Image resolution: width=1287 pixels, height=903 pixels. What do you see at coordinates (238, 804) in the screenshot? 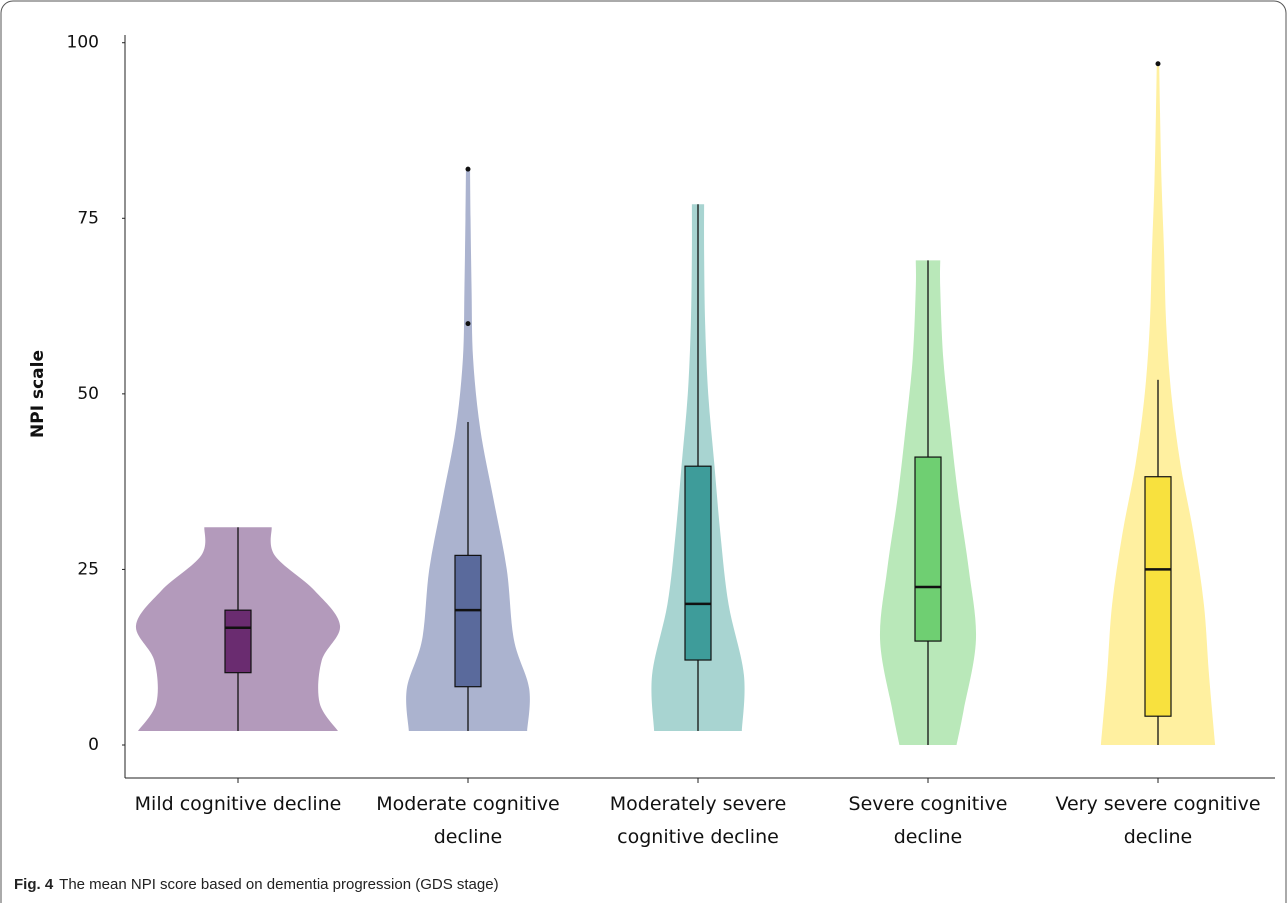
I see `x-tick-label: Mild cognitive decline` at bounding box center [238, 804].